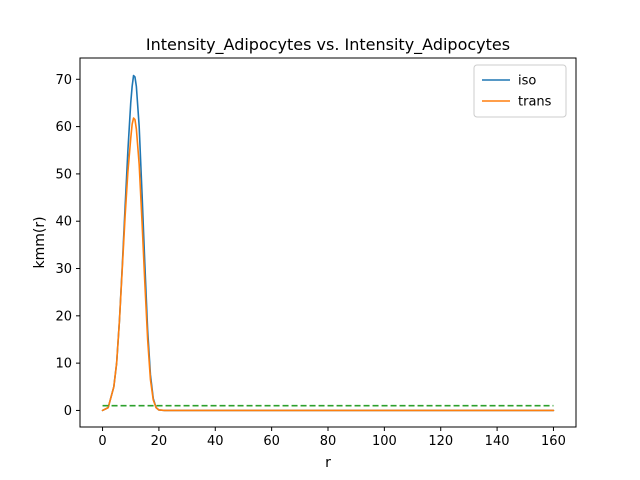  I want to click on x-tick-label: 80, so click(328, 441).